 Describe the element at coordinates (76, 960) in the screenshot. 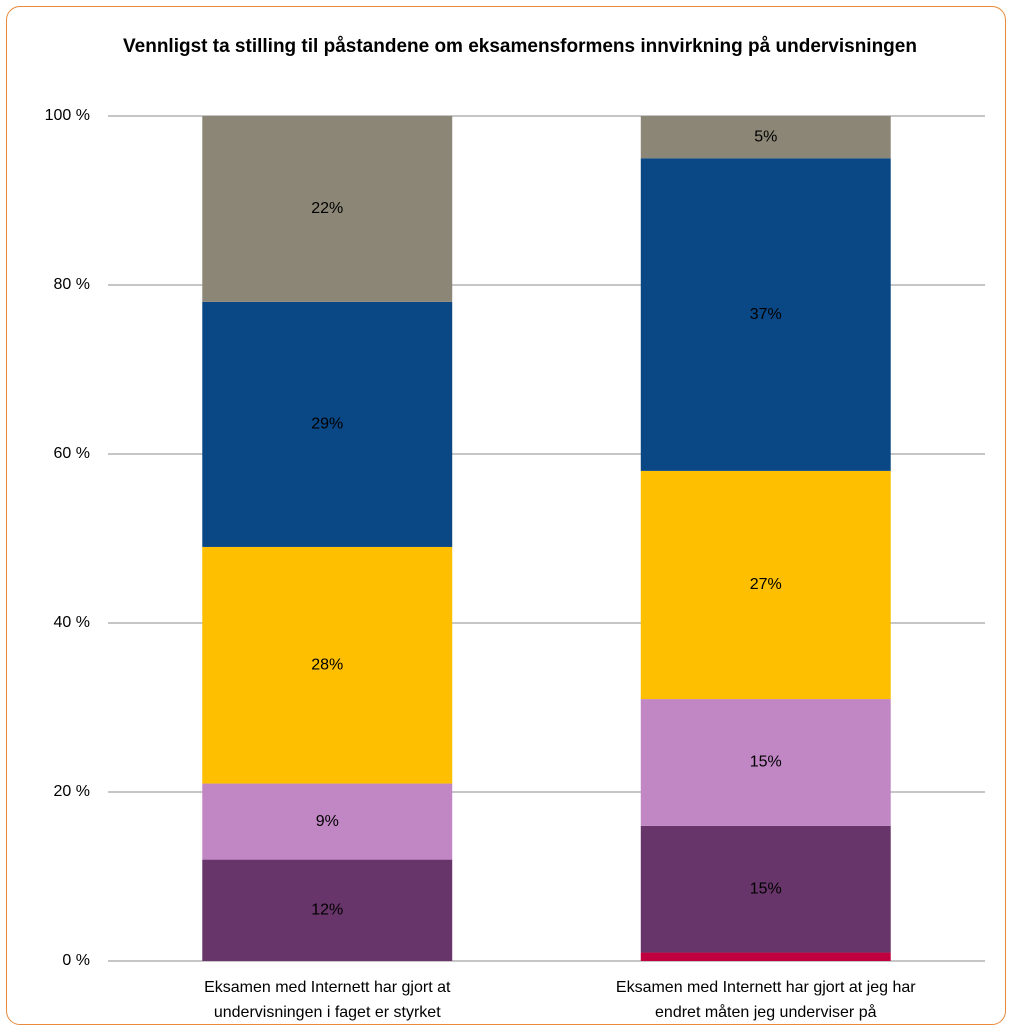

I see `y-tick-label: 0 %` at that location.